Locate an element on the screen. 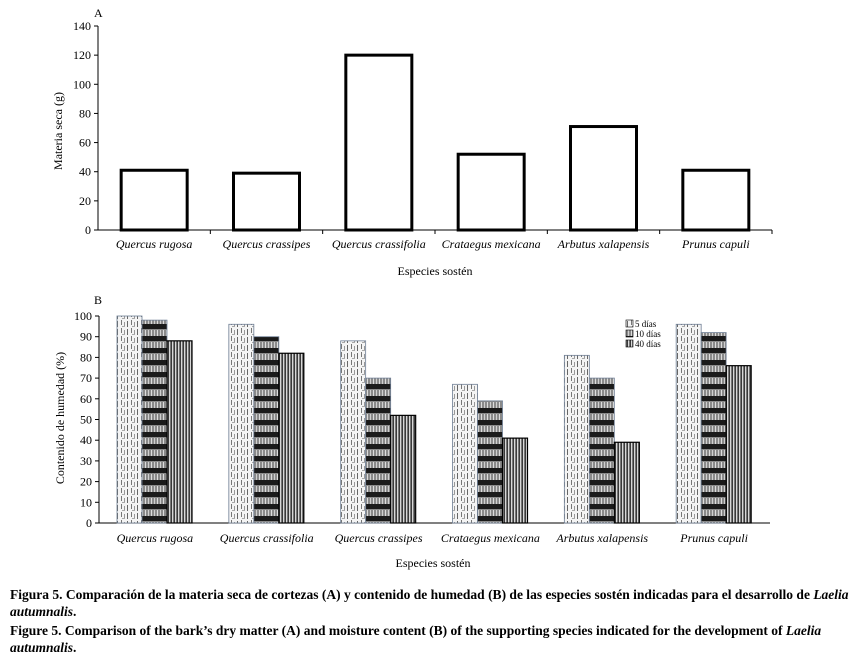  chart-b-x-tick-label: Quercus crassipes is located at coordinates (379, 538).